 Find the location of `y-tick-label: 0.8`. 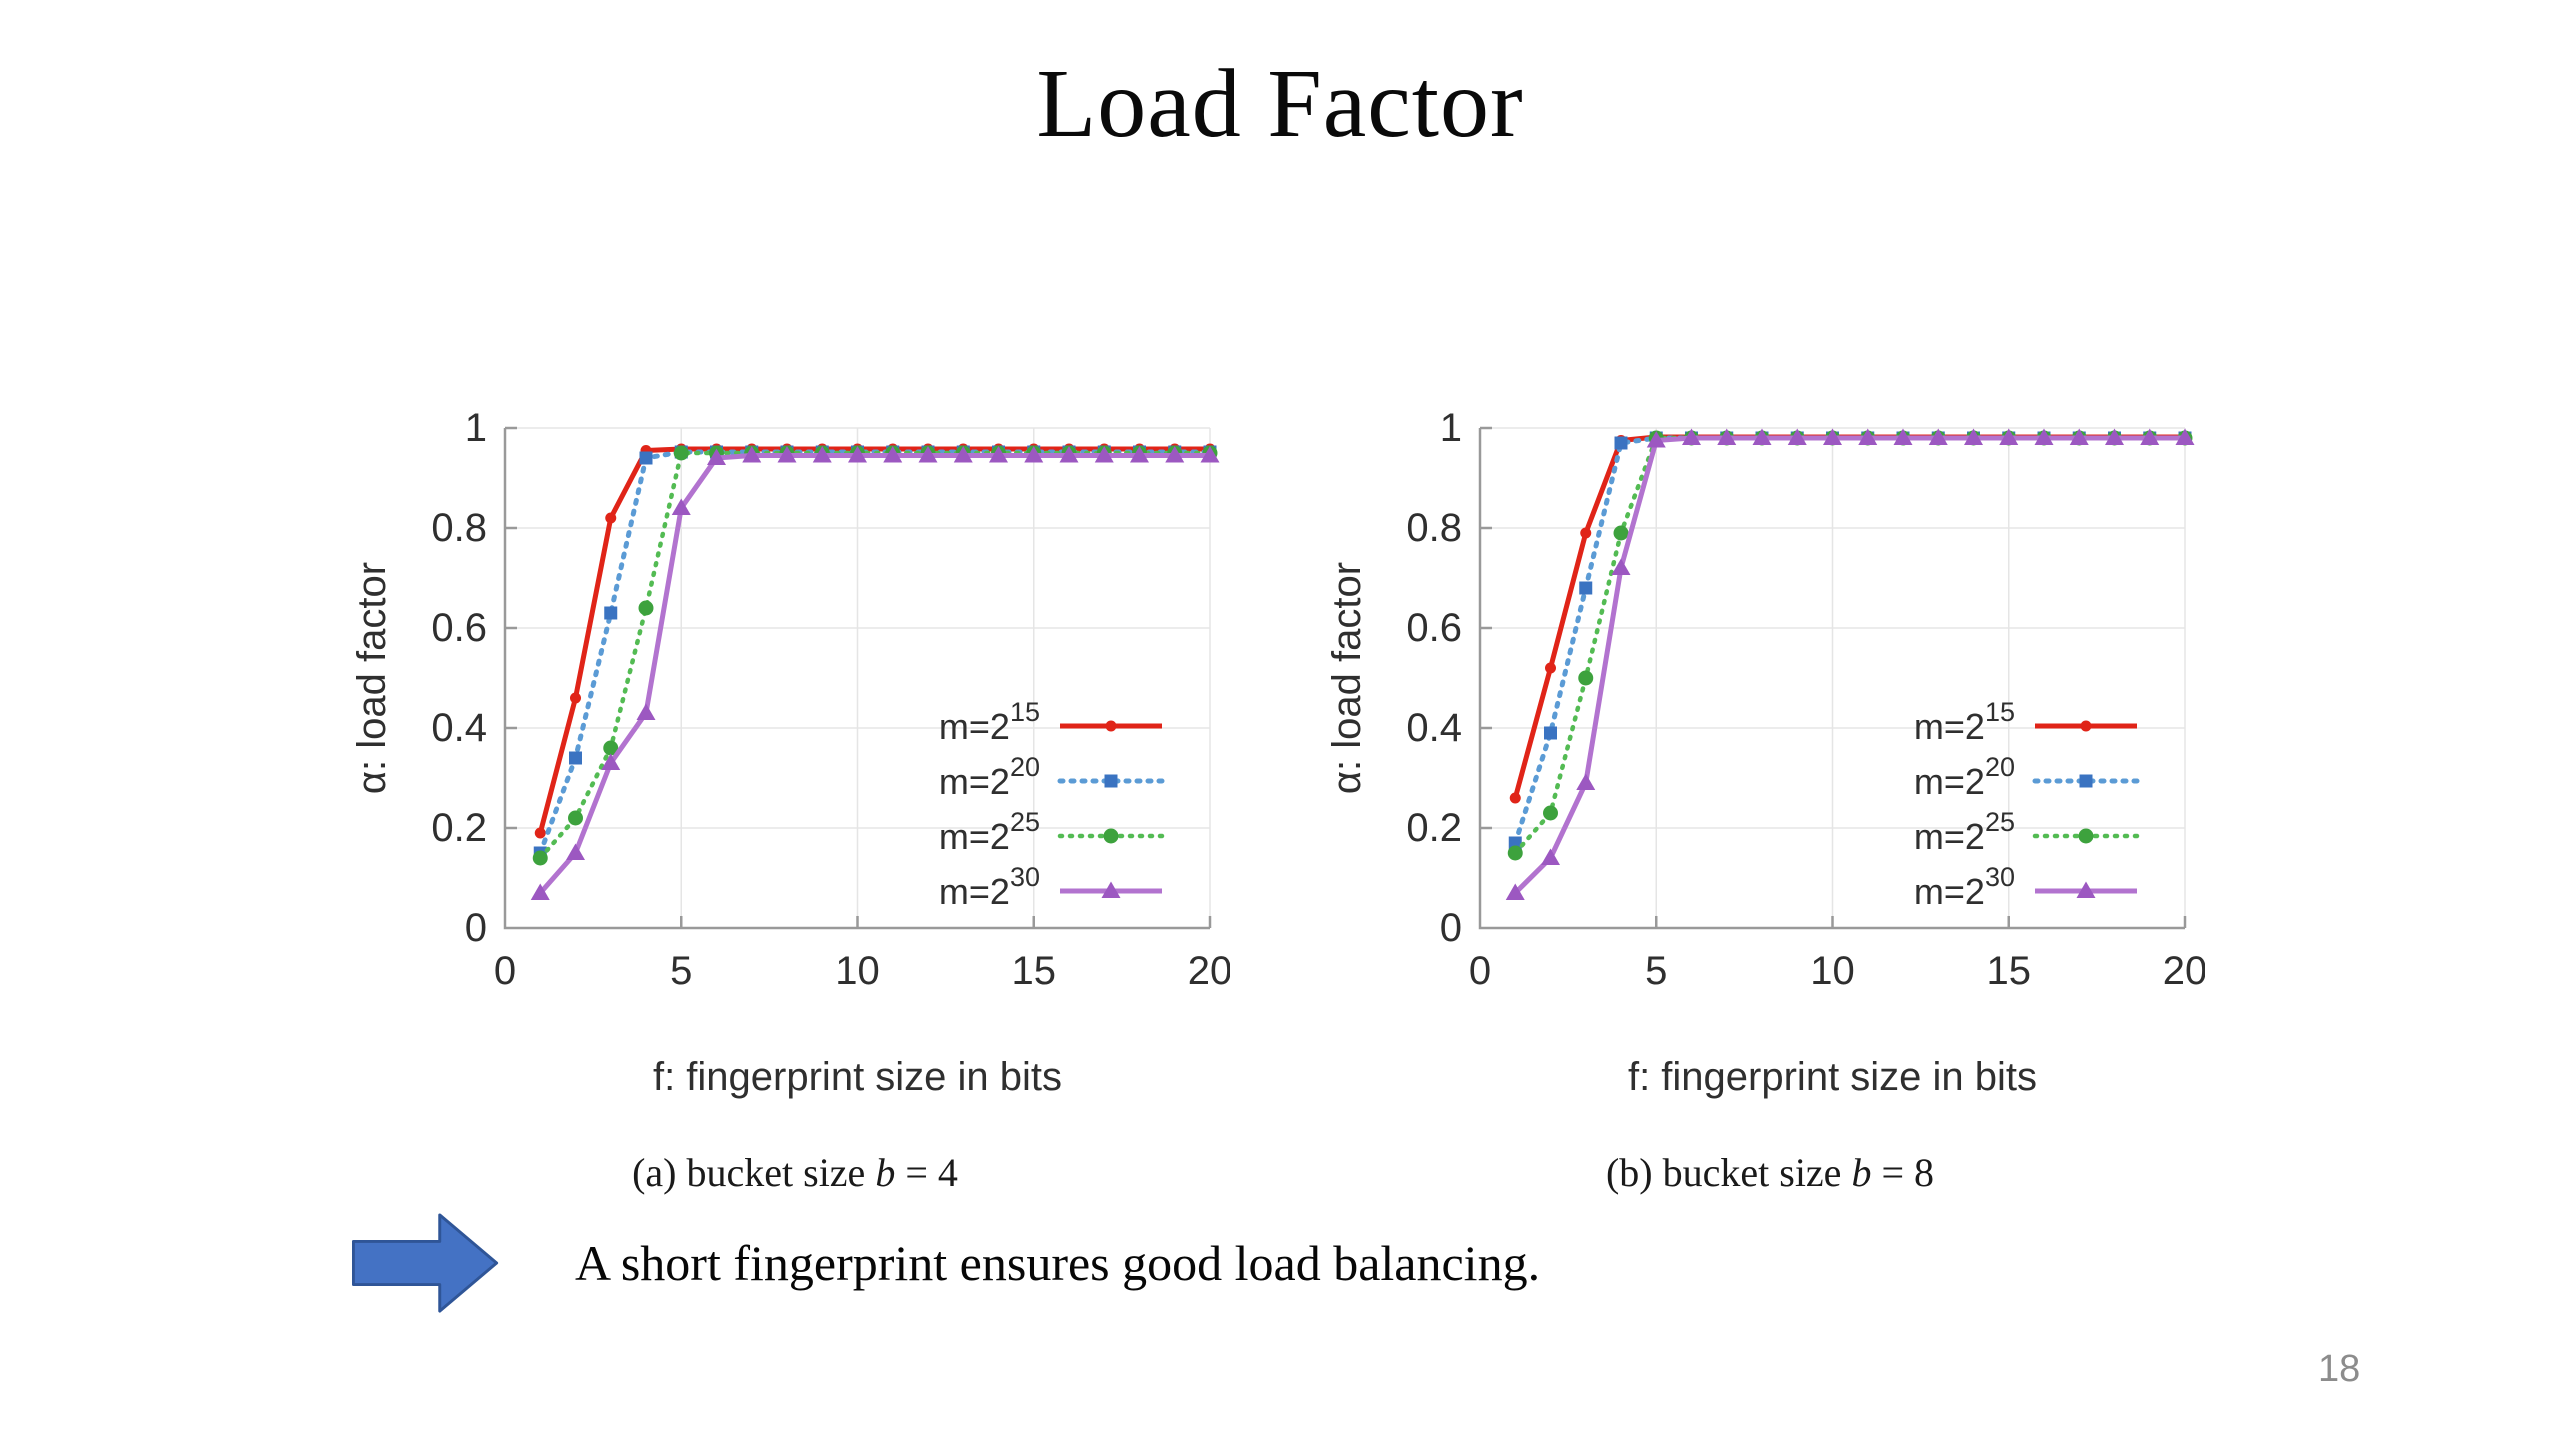

y-tick-label: 0.8 is located at coordinates (459, 528).